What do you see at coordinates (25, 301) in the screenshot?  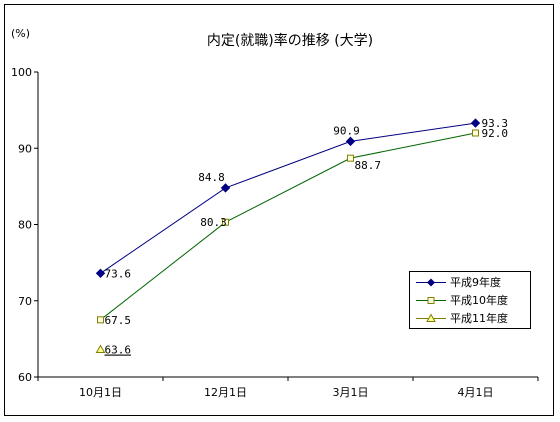 I see `y-tick-label: 70` at bounding box center [25, 301].